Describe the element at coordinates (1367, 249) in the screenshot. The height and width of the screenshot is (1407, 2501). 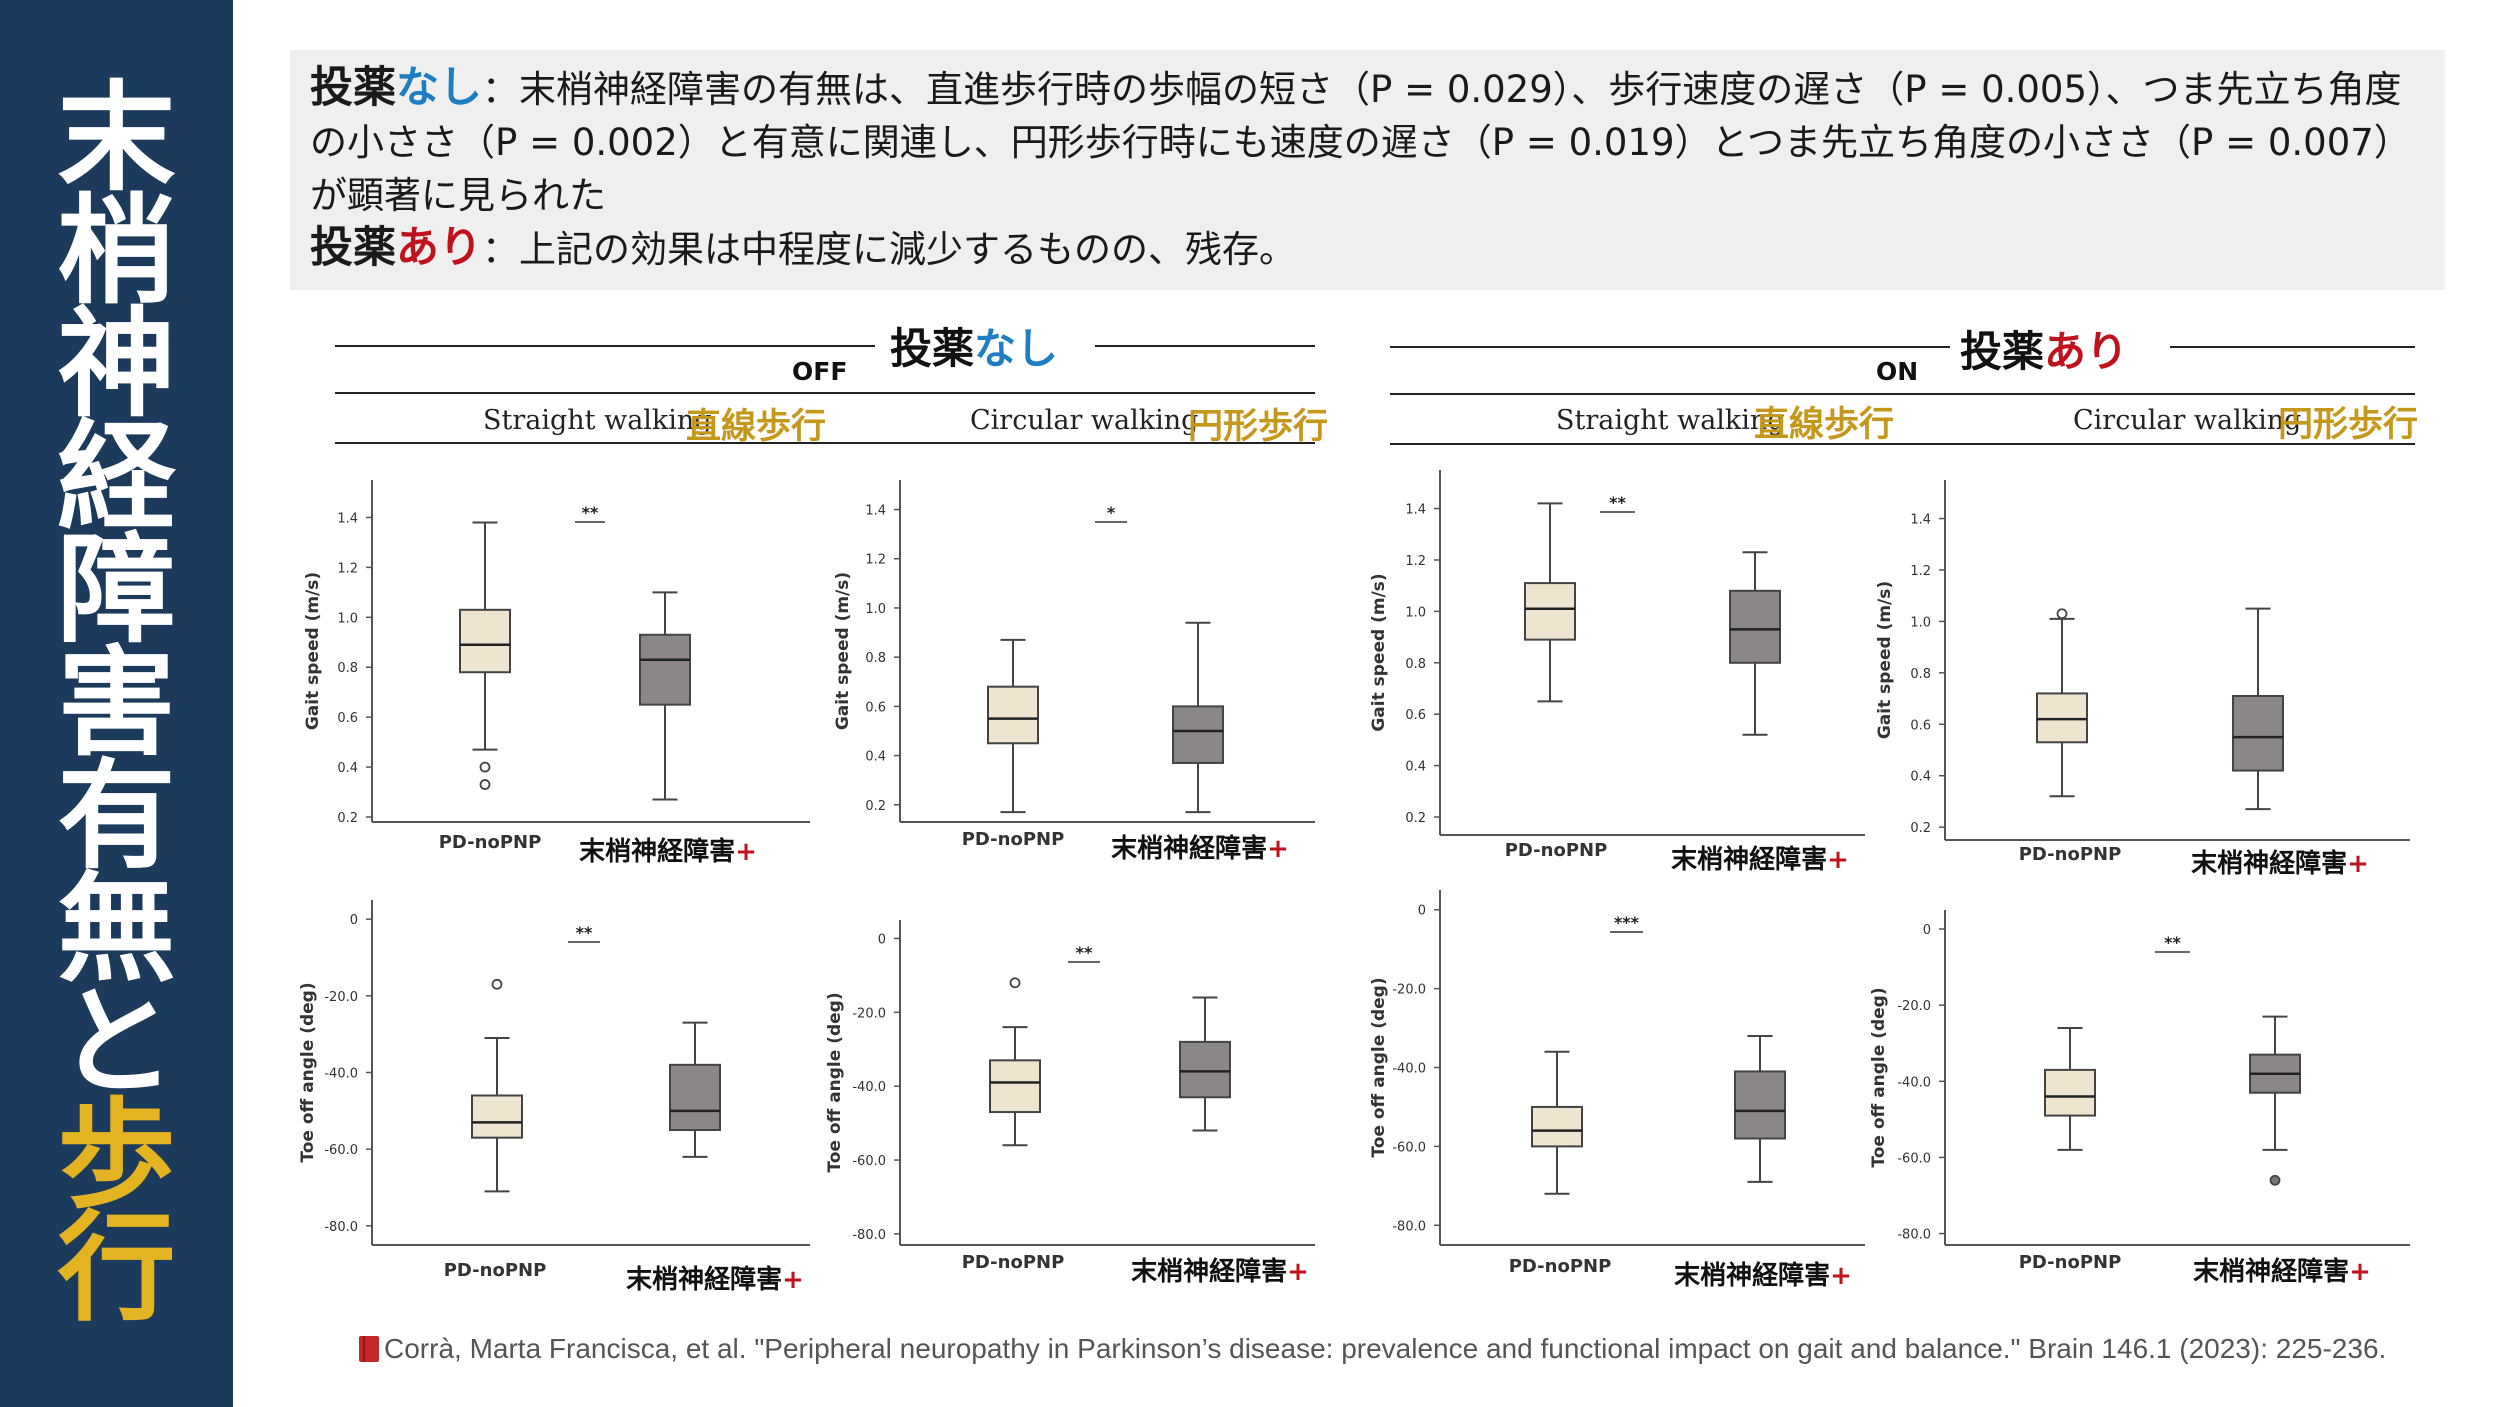
I see `summary-line-with-medication: 投薬あり：上記の効果は中程度に減少するものの、残存。` at that location.